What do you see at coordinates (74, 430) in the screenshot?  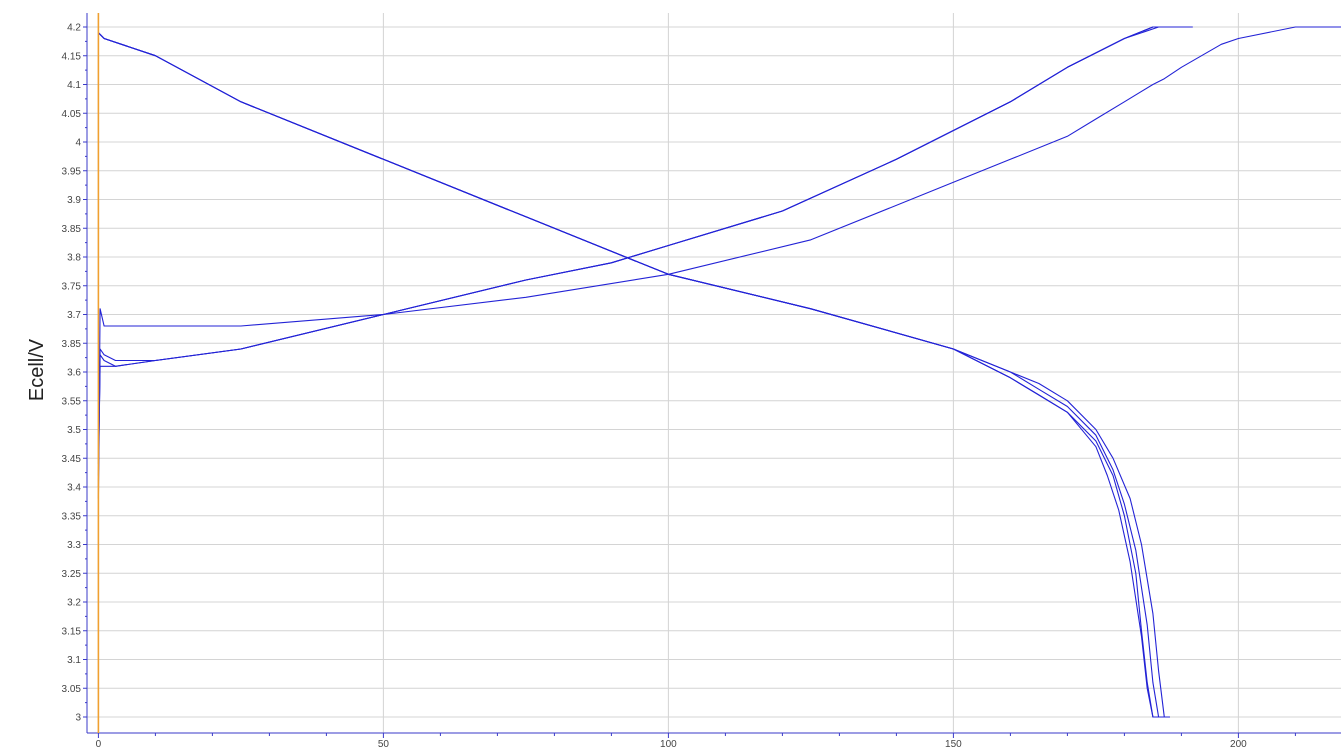 I see `y-tick-label: 3.5` at bounding box center [74, 430].